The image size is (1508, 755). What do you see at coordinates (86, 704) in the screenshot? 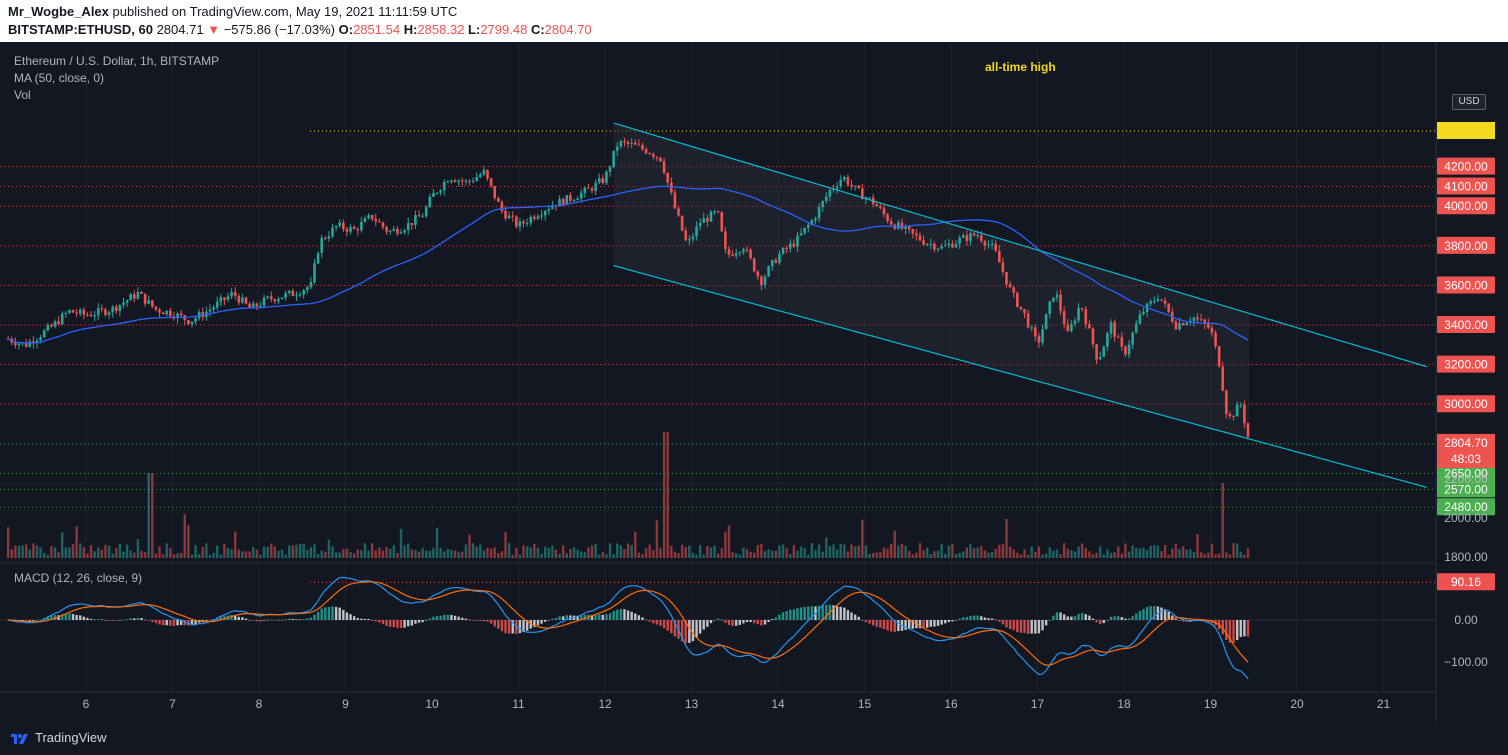
I see `time-tick-label: 6` at bounding box center [86, 704].